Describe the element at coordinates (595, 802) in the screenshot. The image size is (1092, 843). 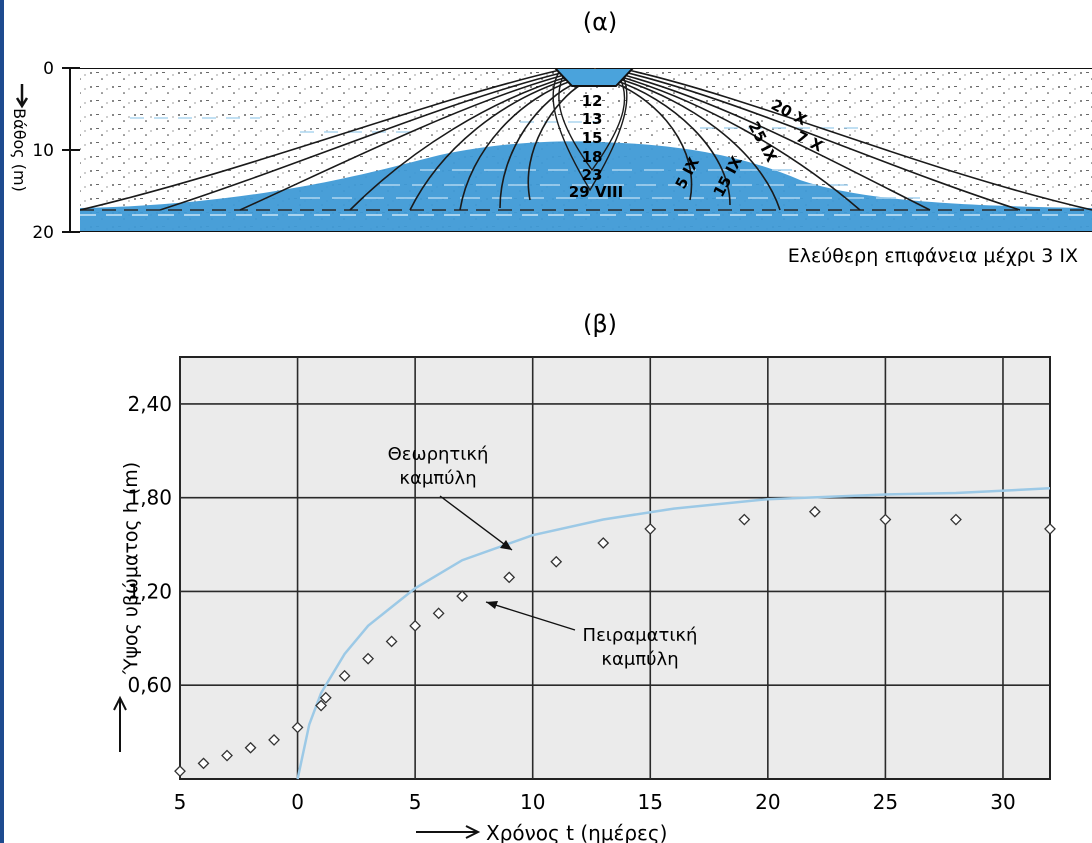
I see `x-axis: 5 0 5 10 15 20 25 30` at that location.